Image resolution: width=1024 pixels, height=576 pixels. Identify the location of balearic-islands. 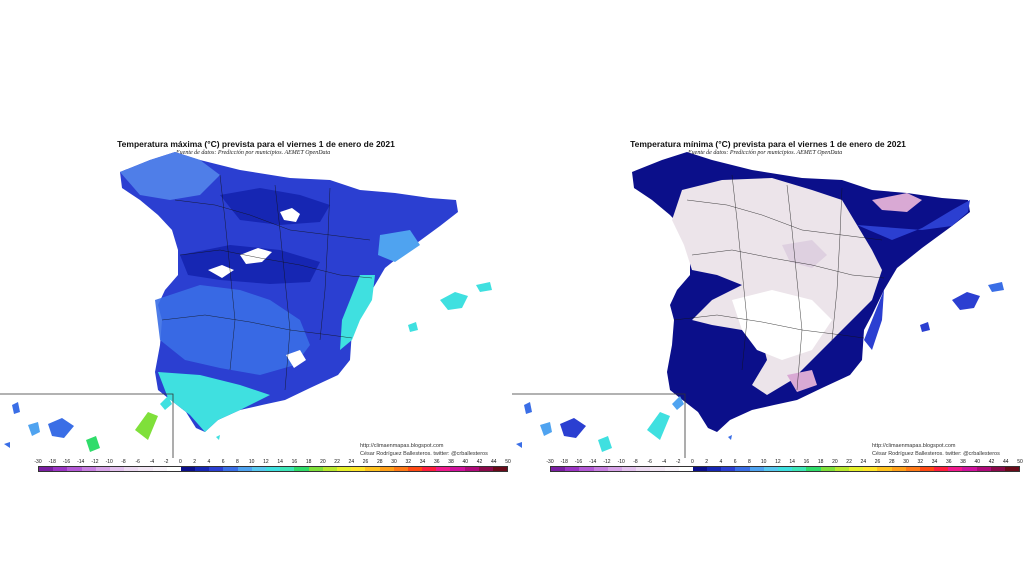
(966, 301).